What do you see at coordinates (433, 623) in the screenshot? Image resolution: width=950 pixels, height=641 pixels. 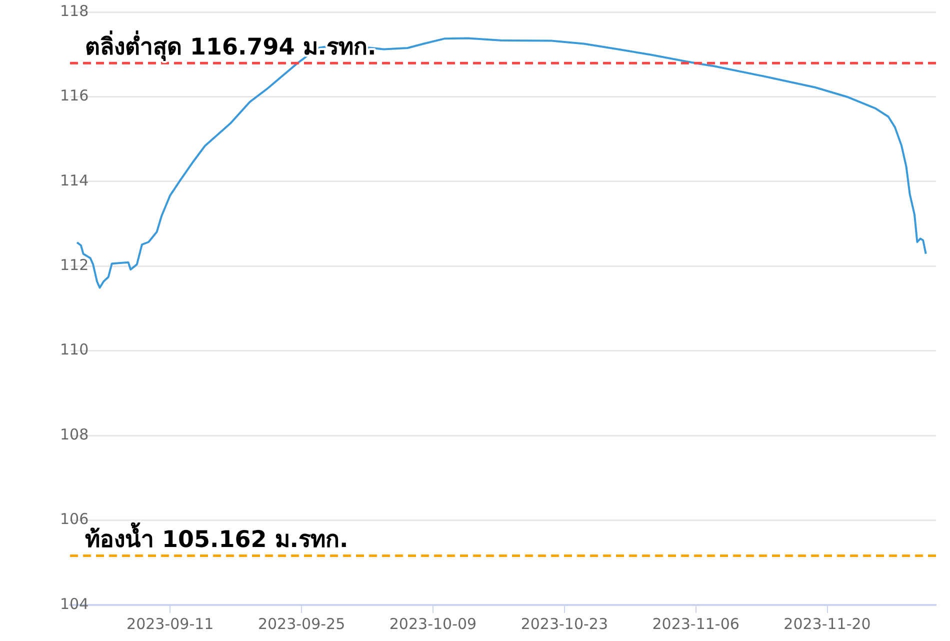 I see `x-tick-label: 2023-10-09` at bounding box center [433, 623].